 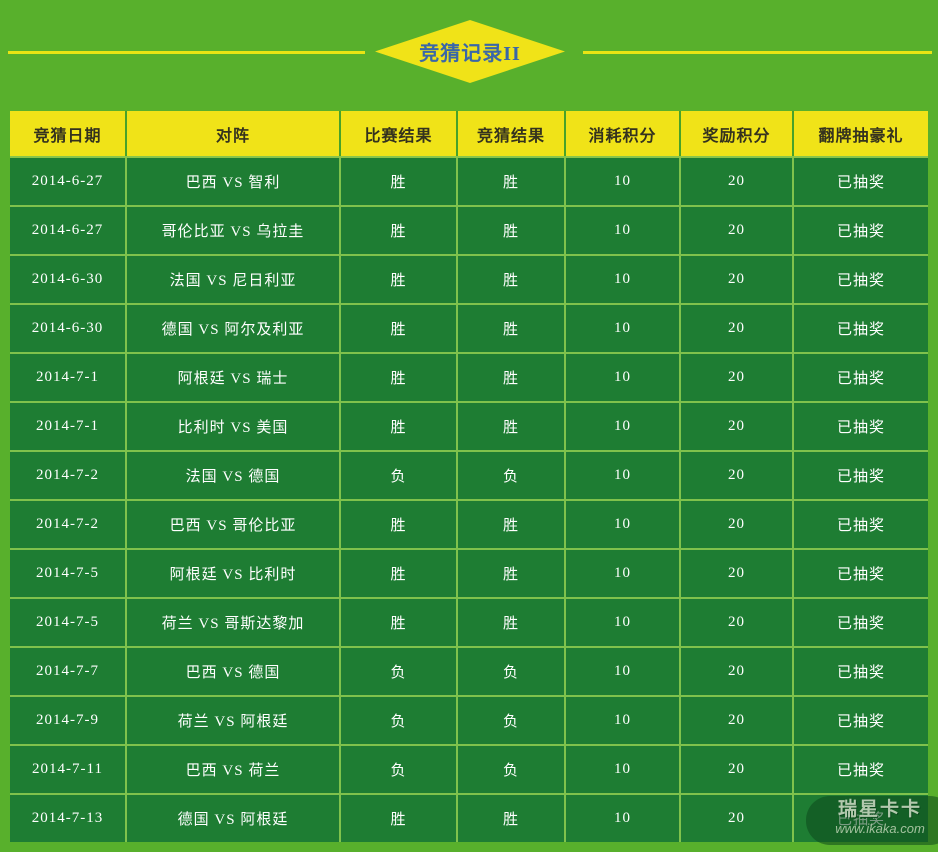 I want to click on header-cell-match-result: 比赛结果, so click(x=398, y=134).